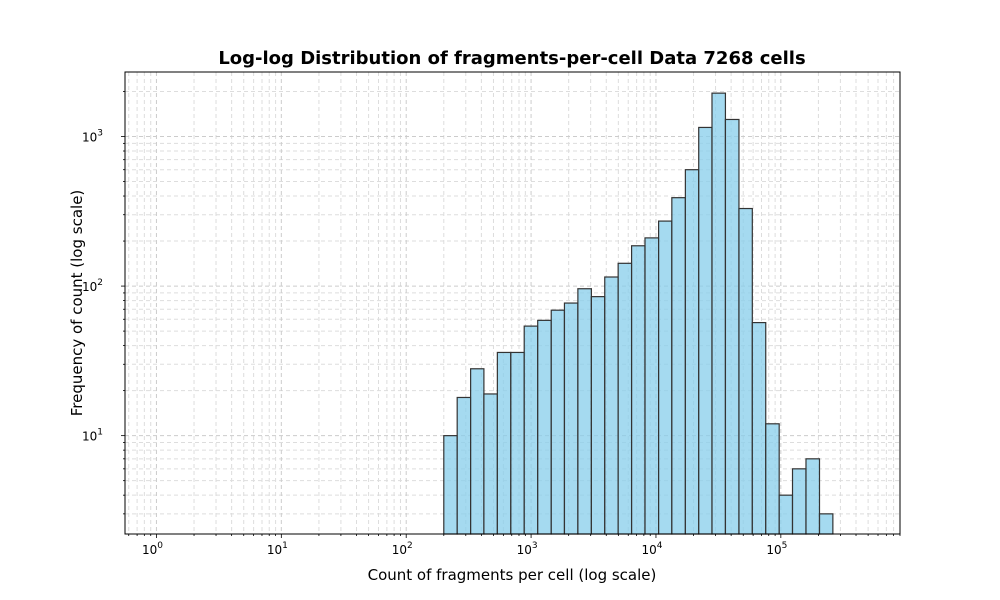  What do you see at coordinates (92, 137) in the screenshot?
I see `y-tick-label: 10³` at bounding box center [92, 137].